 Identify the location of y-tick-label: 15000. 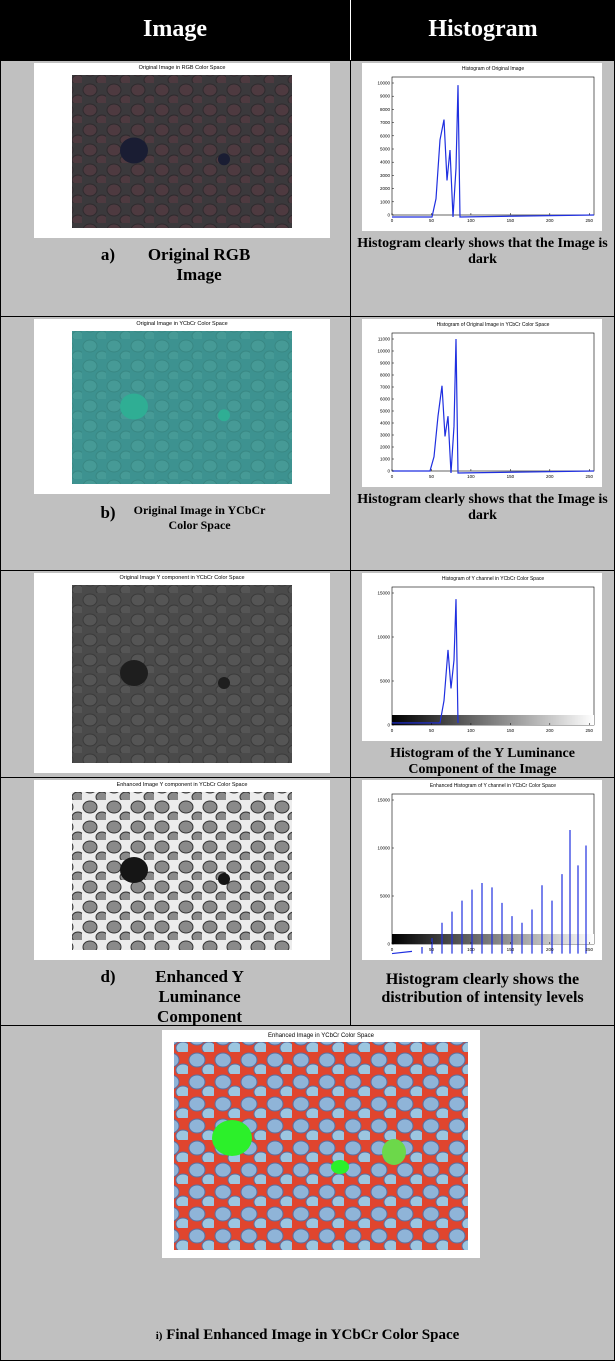
(383, 800).